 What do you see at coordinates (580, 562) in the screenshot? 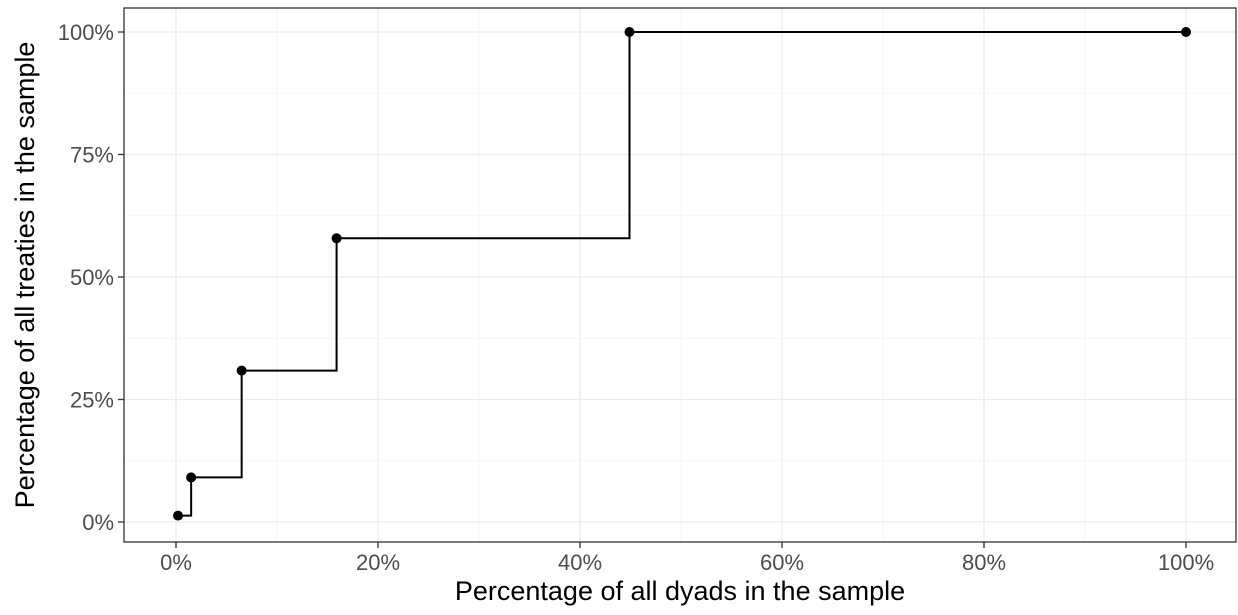
I see `x-tick-label: 40%` at bounding box center [580, 562].